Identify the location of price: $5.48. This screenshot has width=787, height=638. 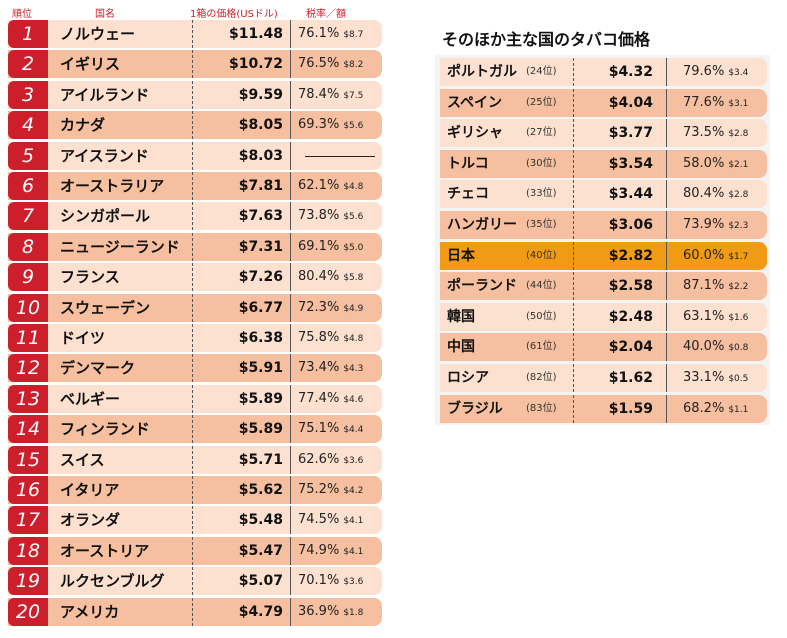
(260, 520).